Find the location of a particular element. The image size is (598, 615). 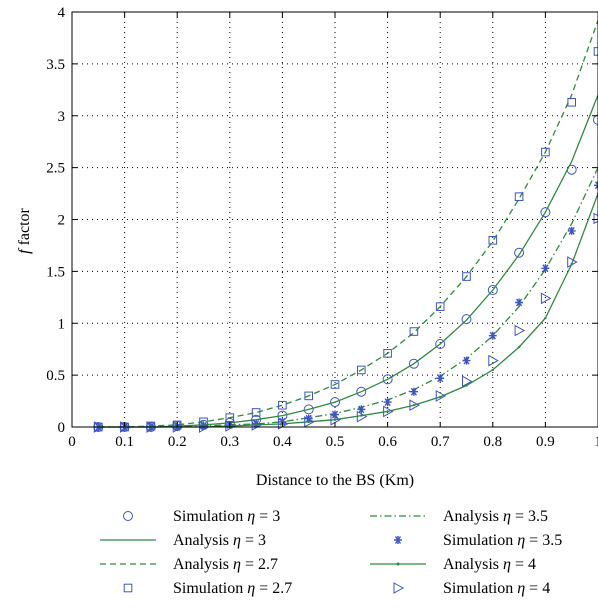

x-tick-label: 1 is located at coordinates (596, 442).